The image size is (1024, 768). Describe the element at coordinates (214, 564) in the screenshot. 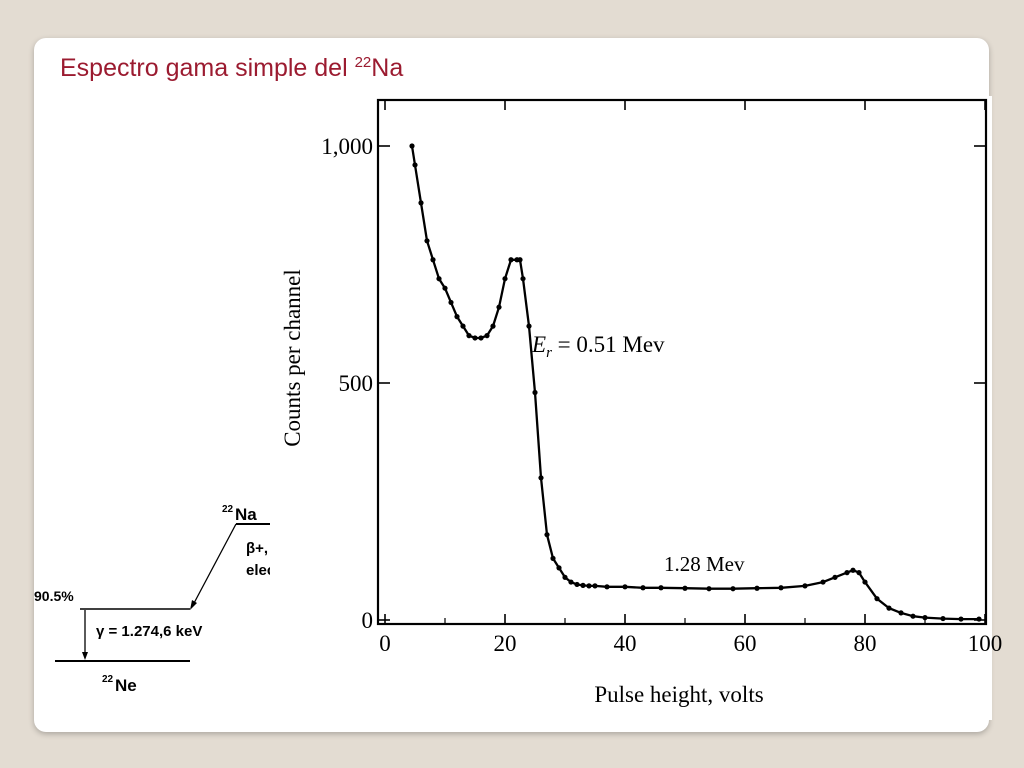

I see `beta-decay-arrow` at that location.